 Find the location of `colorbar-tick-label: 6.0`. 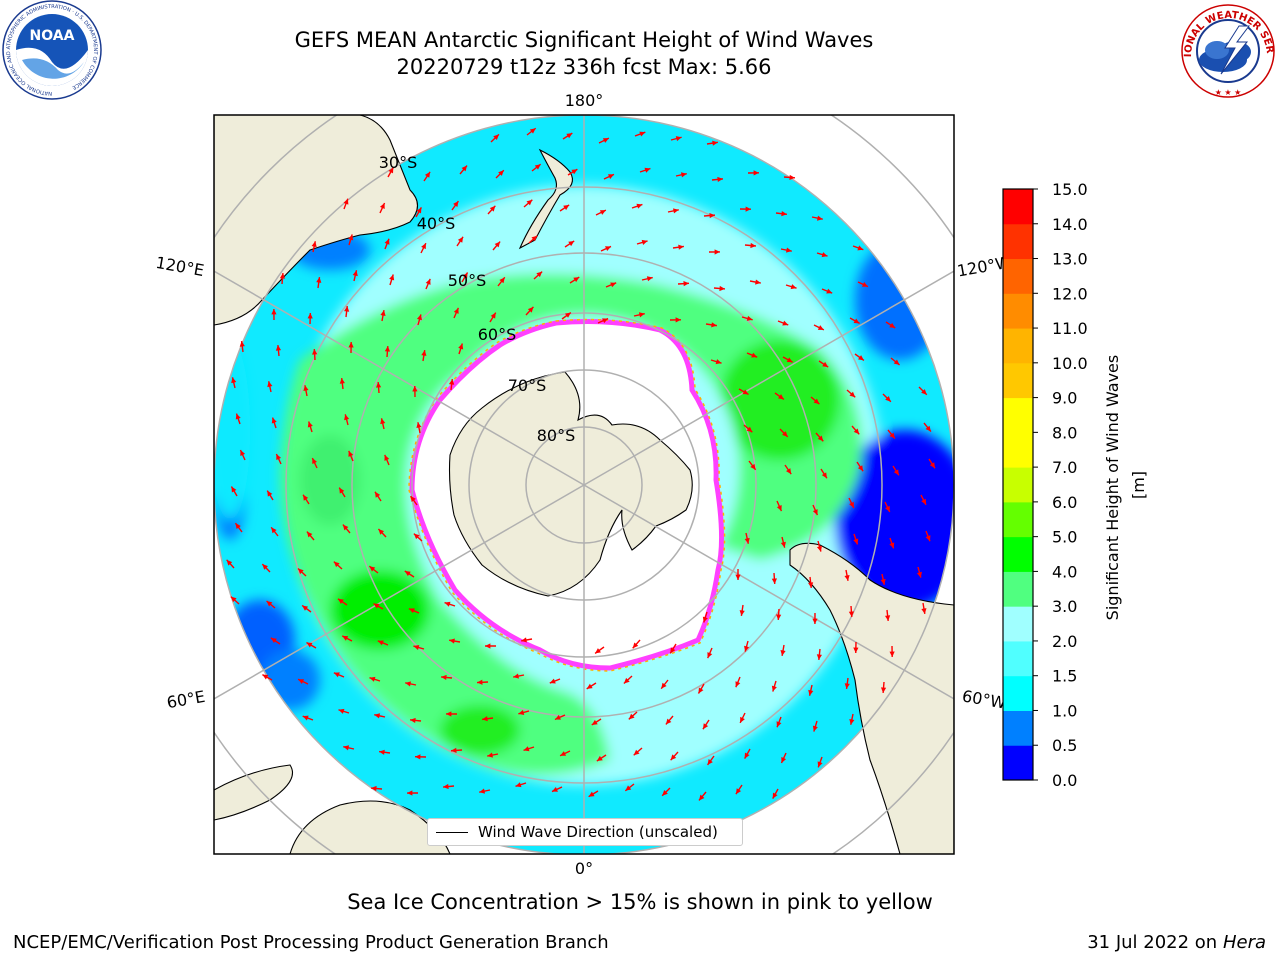

colorbar-tick-label: 6.0 is located at coordinates (1064, 502).